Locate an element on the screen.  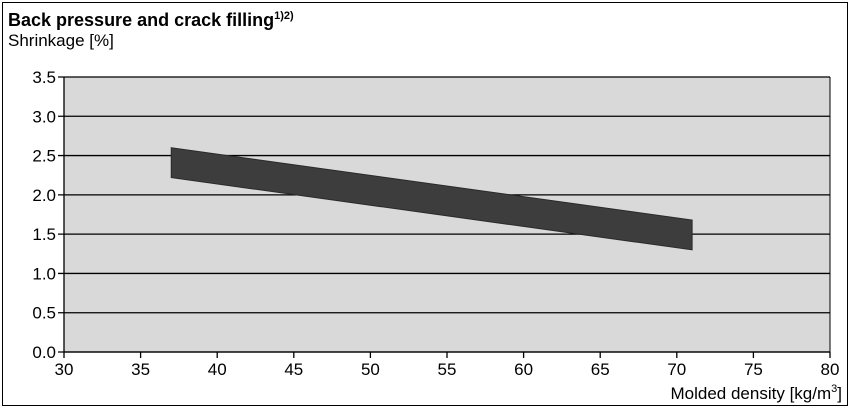
y-tick-label-5: 2.5 is located at coordinates (44, 156).